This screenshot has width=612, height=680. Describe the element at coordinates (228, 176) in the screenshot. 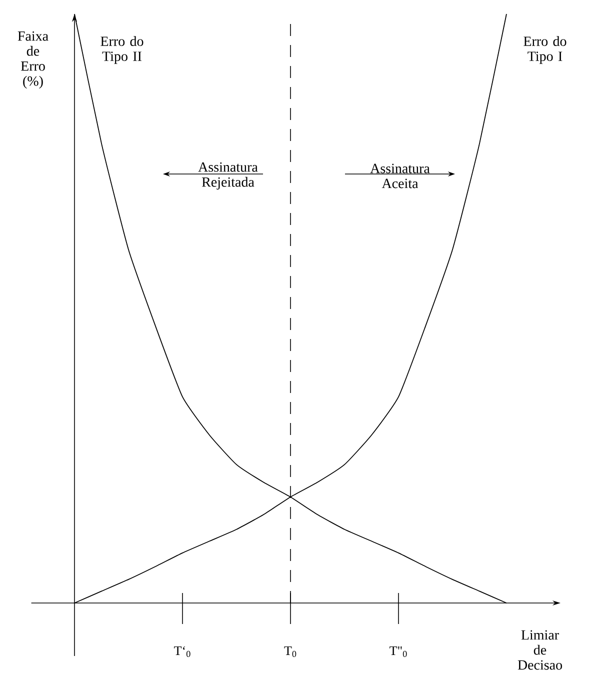

I see `annotation: Assinatura Rejeitada` at that location.